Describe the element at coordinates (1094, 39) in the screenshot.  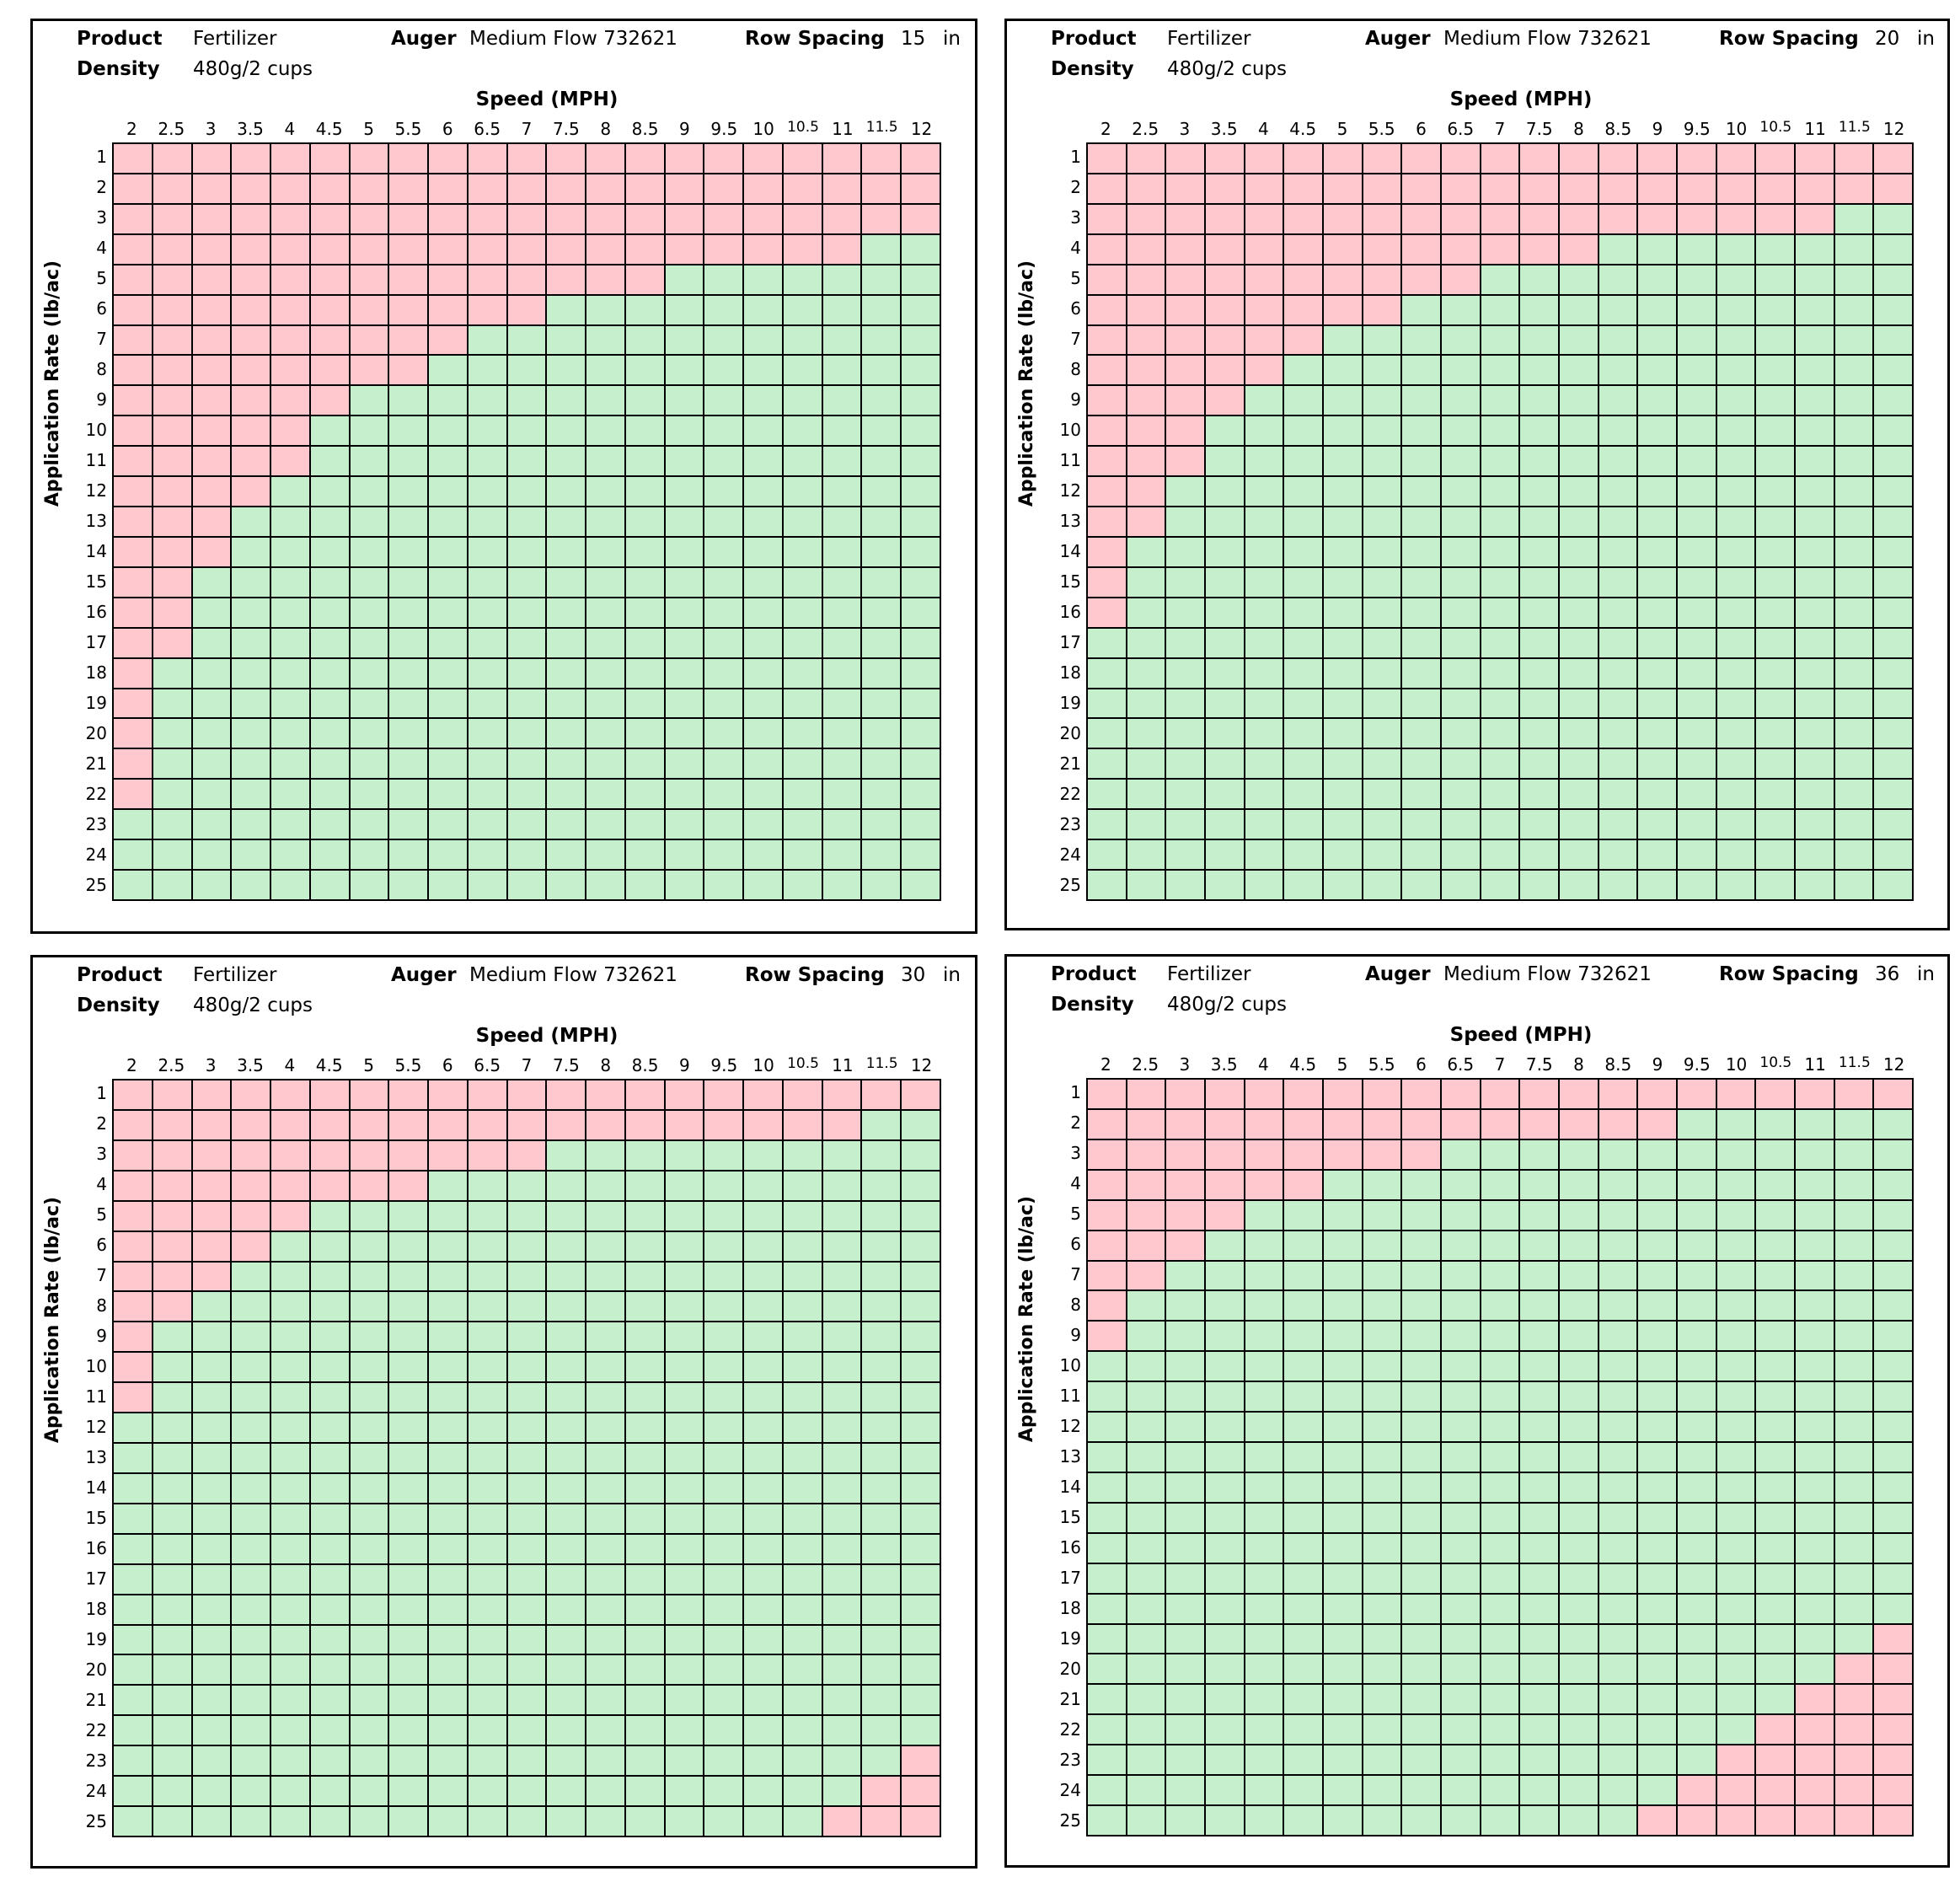
I see `product-label: Product` at that location.